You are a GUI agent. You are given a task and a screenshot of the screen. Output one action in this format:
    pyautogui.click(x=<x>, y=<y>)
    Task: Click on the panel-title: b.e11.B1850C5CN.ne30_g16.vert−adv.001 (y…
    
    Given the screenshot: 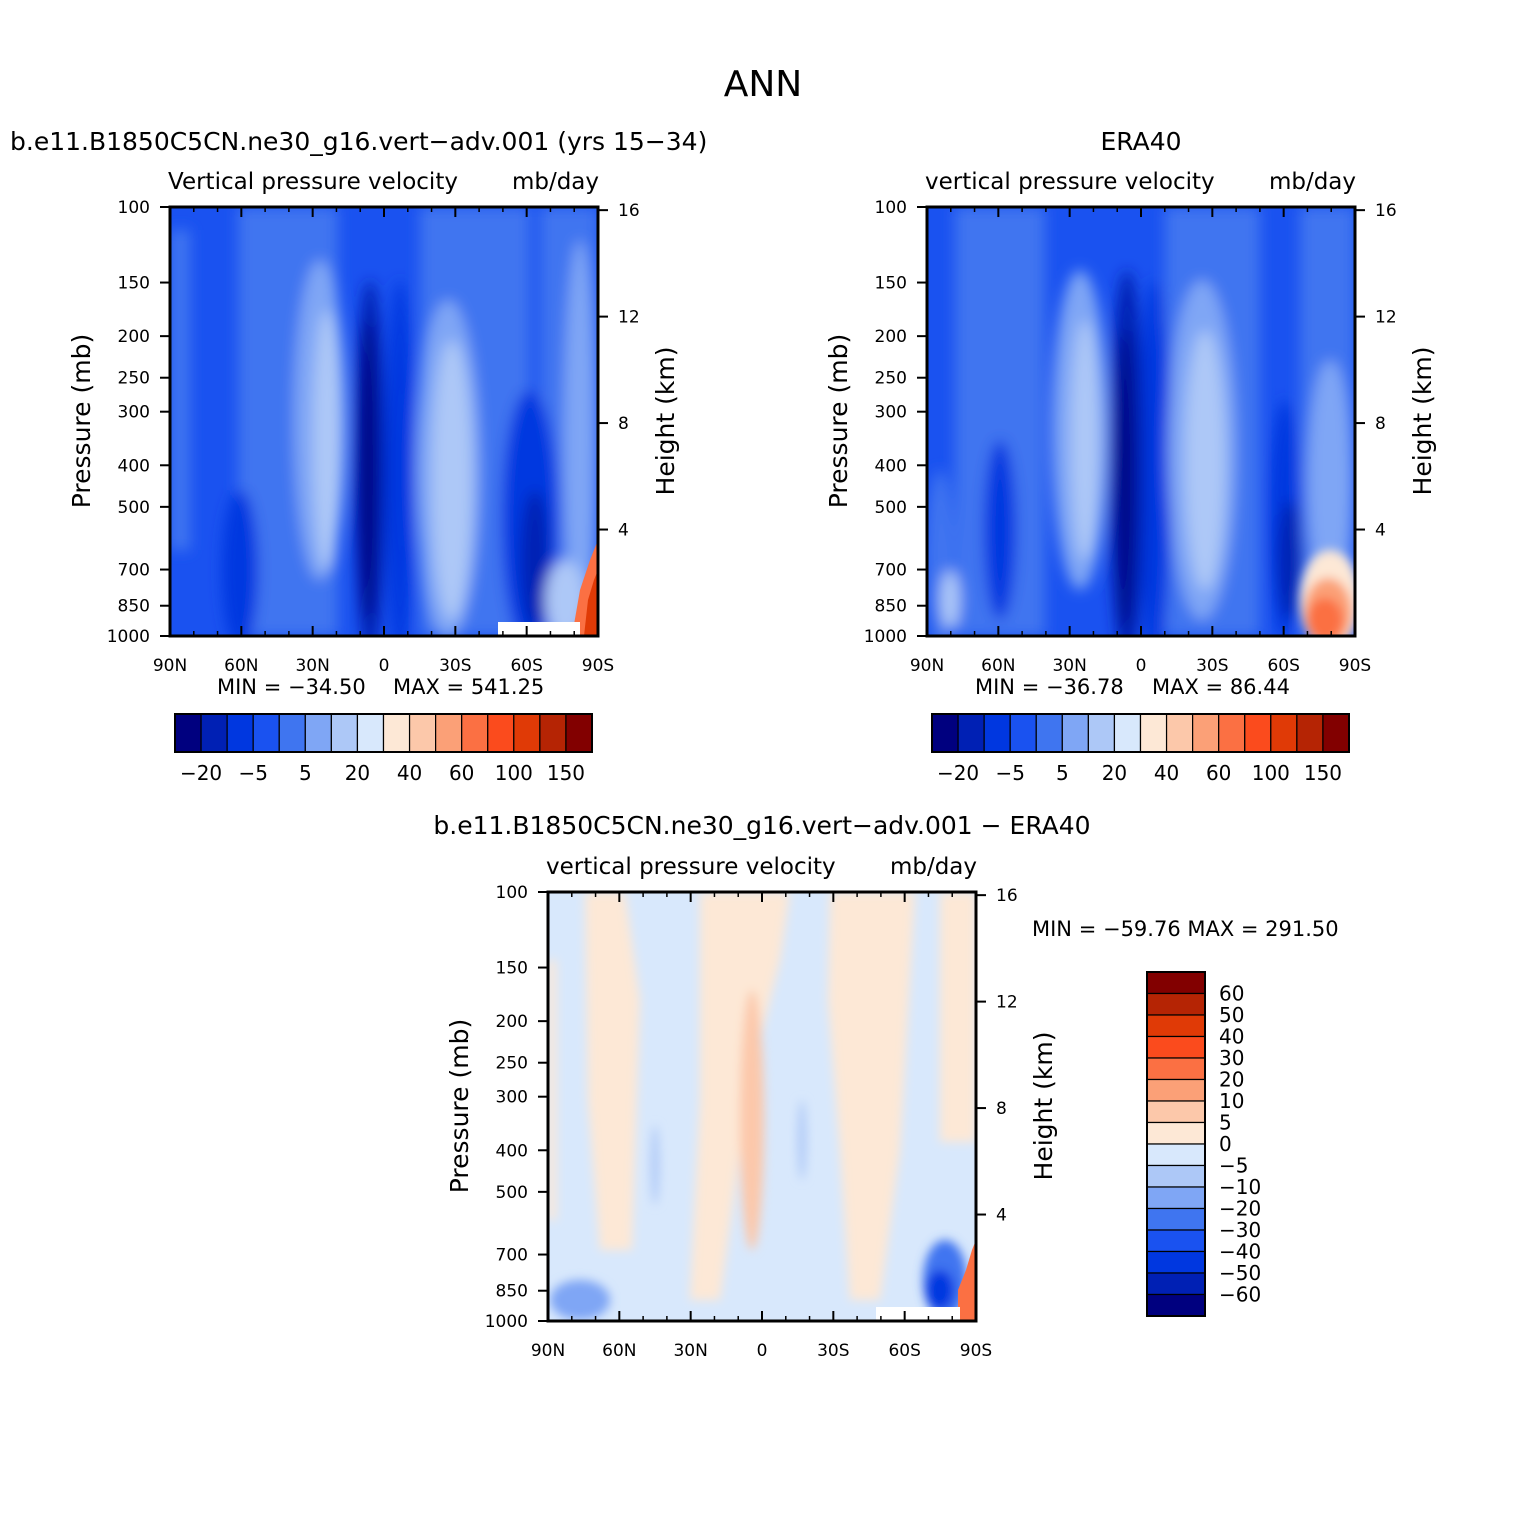 What is the action you would take?
    pyautogui.click(x=358, y=141)
    